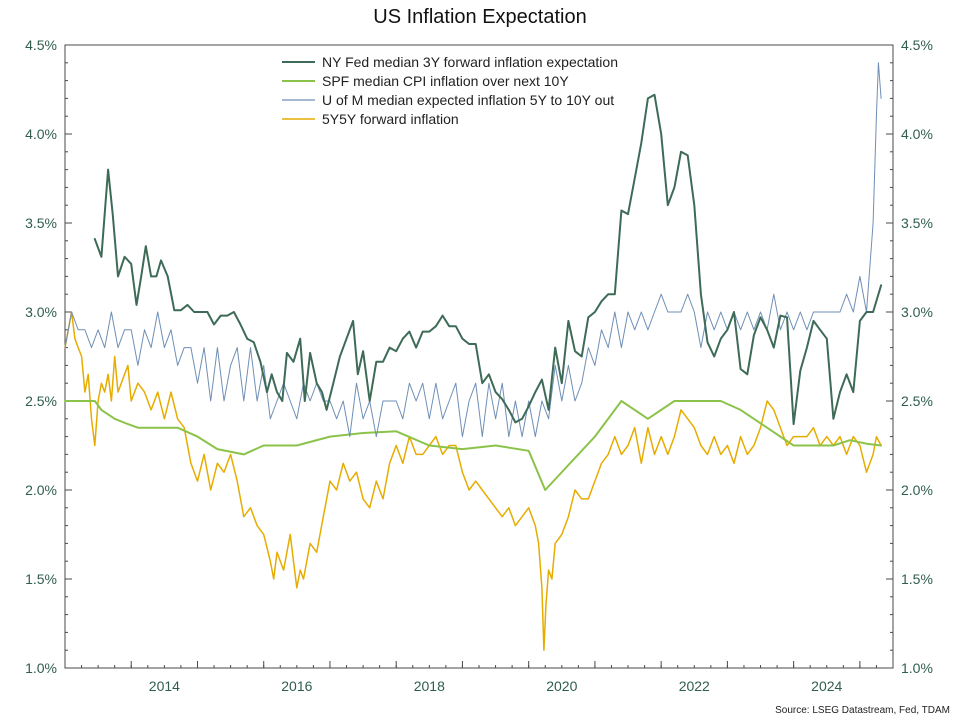 The width and height of the screenshot is (960, 720). I want to click on y-tick-label-left: 2.0%, so click(41, 490).